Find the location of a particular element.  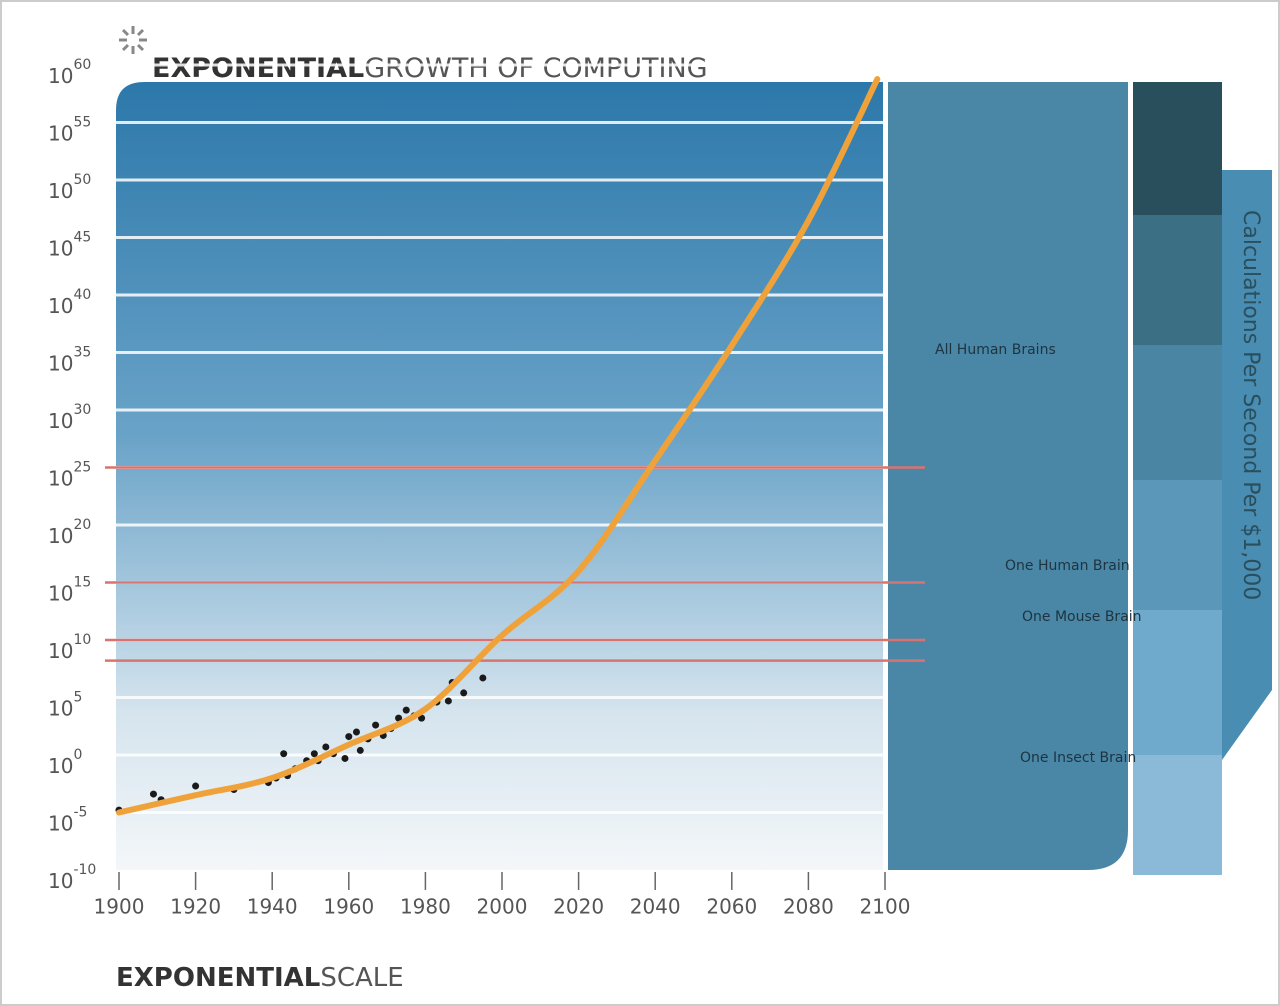

footer-light: SCALE is located at coordinates (361, 978).